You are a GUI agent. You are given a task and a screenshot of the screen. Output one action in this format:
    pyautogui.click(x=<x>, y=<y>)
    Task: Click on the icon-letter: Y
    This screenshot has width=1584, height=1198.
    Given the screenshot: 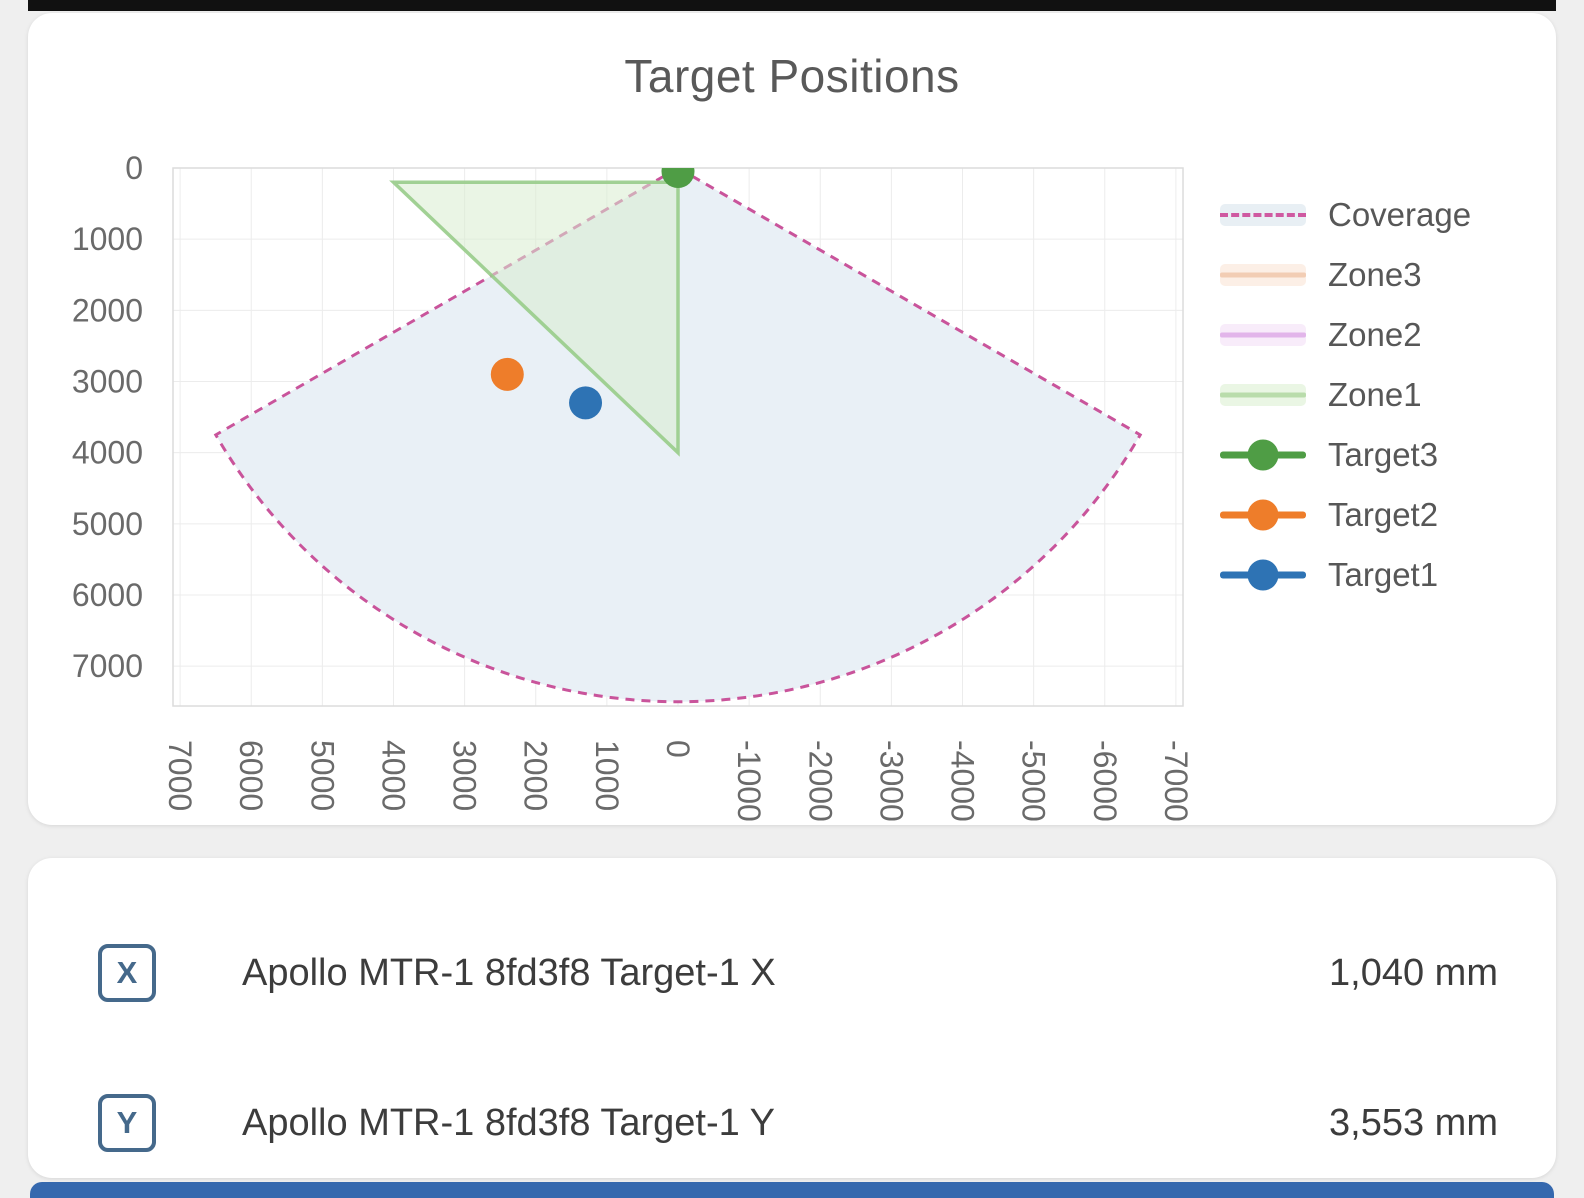 What is the action you would take?
    pyautogui.click(x=127, y=1122)
    